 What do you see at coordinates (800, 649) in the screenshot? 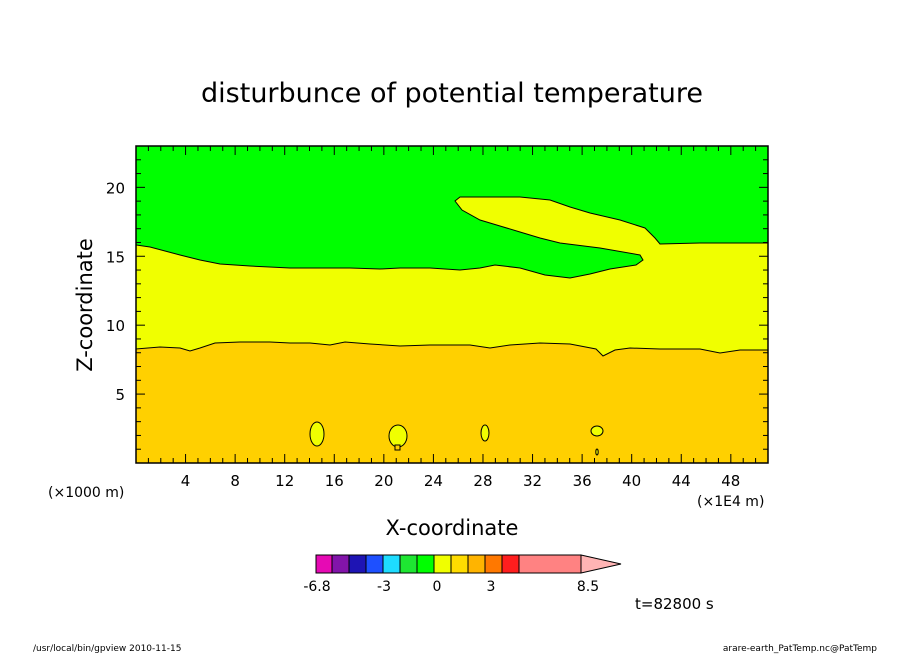
I see `footer-right: arare-earth_PatTemp.nc@PatTemp` at bounding box center [800, 649].